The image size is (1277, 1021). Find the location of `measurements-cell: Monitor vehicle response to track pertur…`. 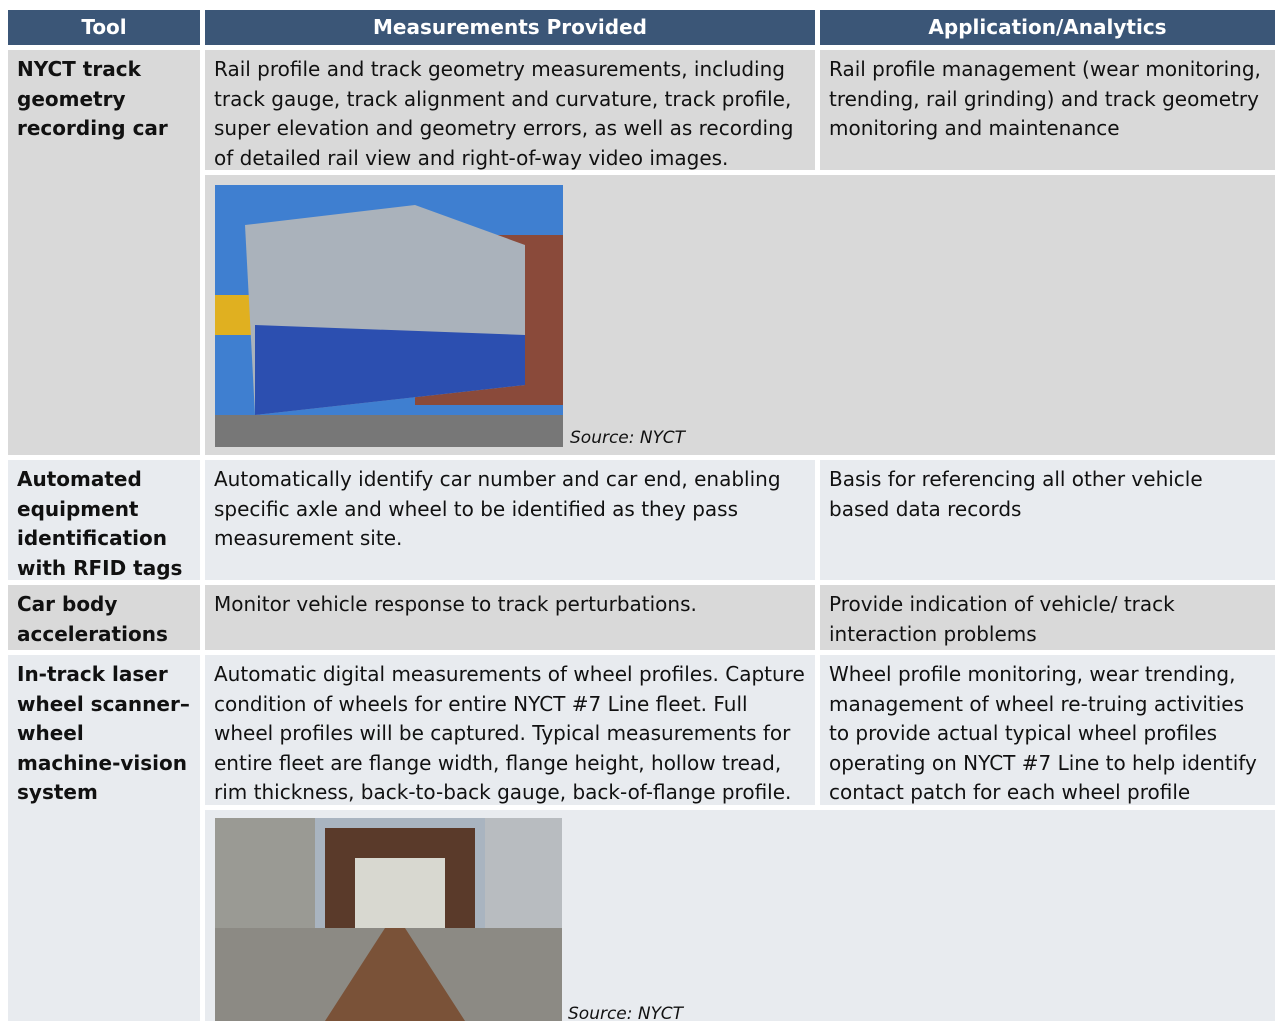

measurements-cell: Monitor vehicle response to track pertur… is located at coordinates (510, 617).